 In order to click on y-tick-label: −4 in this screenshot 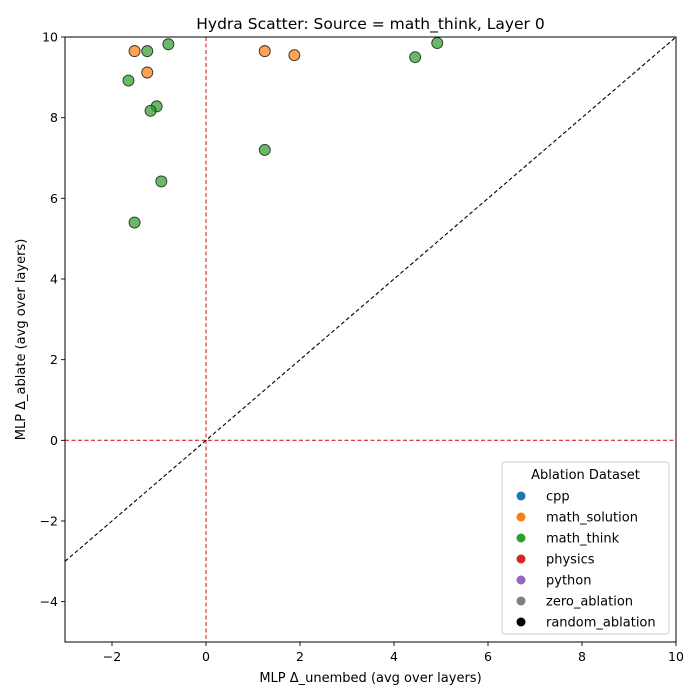, I will do `click(49, 601)`.